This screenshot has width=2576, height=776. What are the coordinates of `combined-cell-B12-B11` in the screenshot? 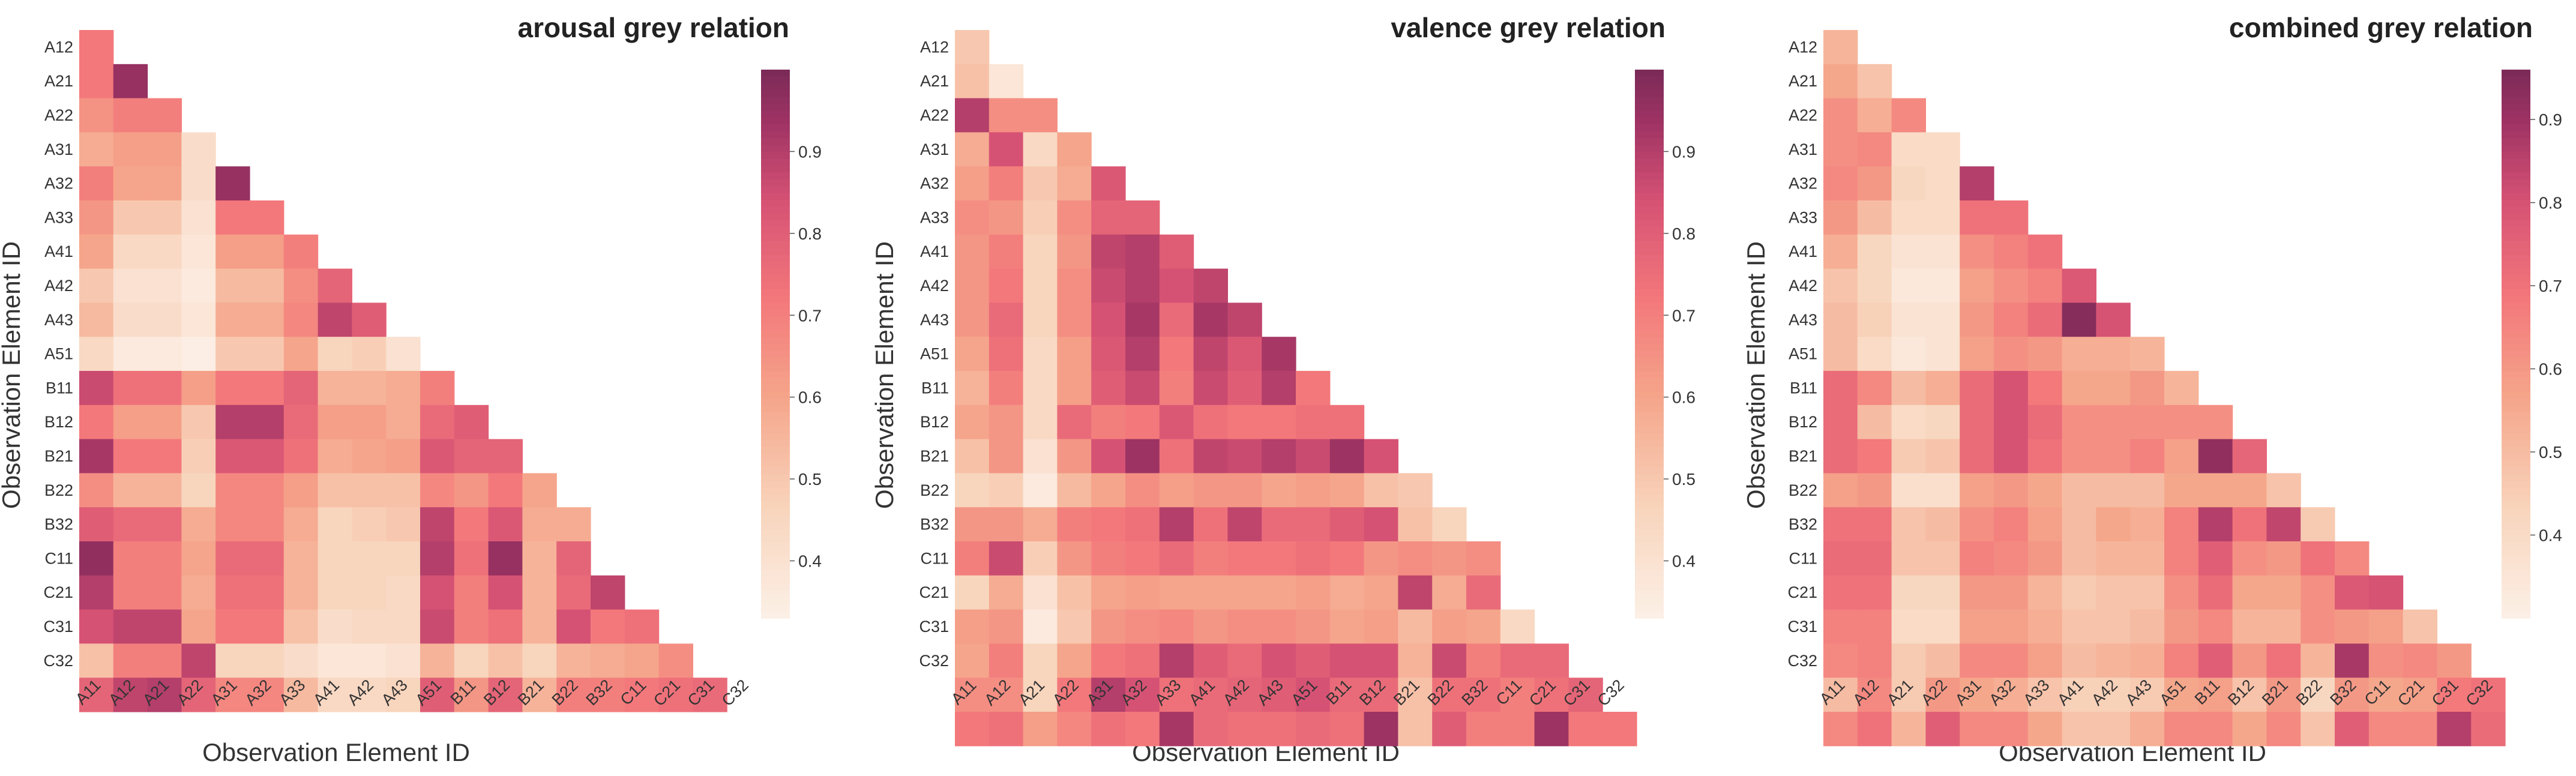 It's located at (2215, 422).